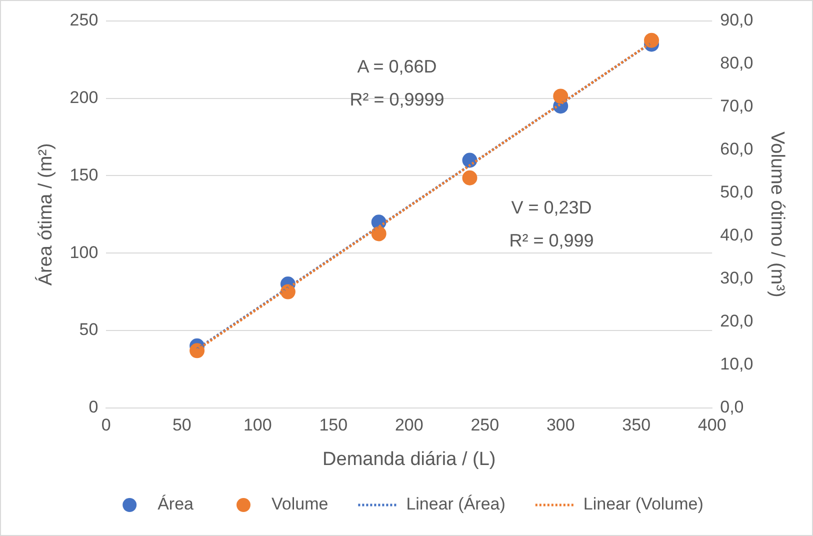 This screenshot has width=813, height=536. What do you see at coordinates (551, 208) in the screenshot?
I see `annotation: V = 0,23D` at bounding box center [551, 208].